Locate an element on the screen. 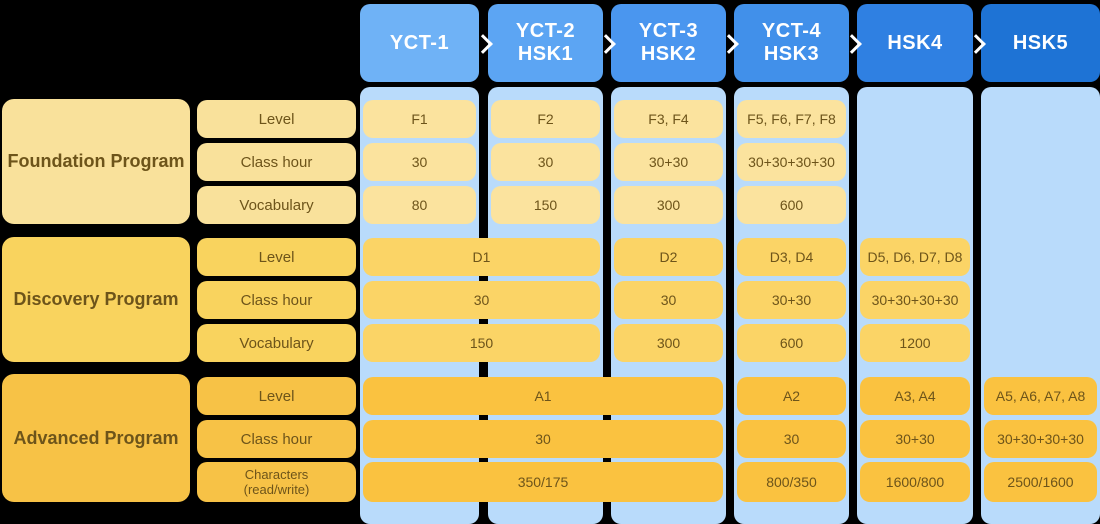 This screenshot has height=524, width=1100. program-title: Advanced Program is located at coordinates (96, 437).